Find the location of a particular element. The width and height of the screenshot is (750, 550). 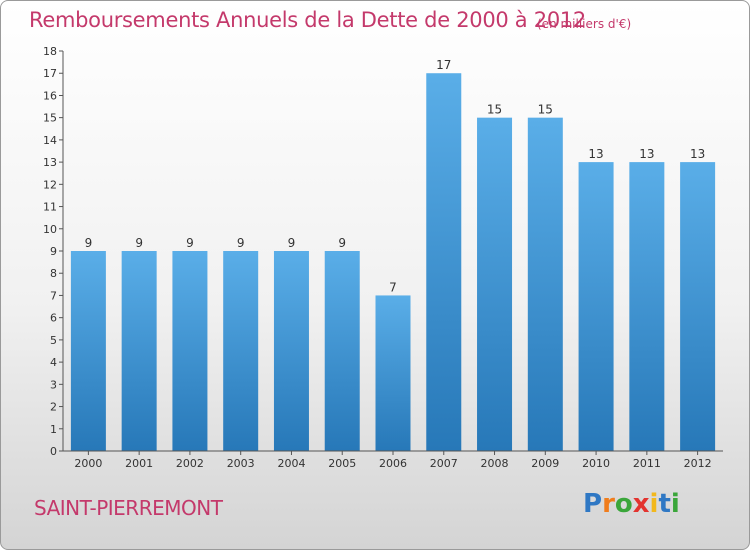

data-label-2004: 9 is located at coordinates (292, 243).